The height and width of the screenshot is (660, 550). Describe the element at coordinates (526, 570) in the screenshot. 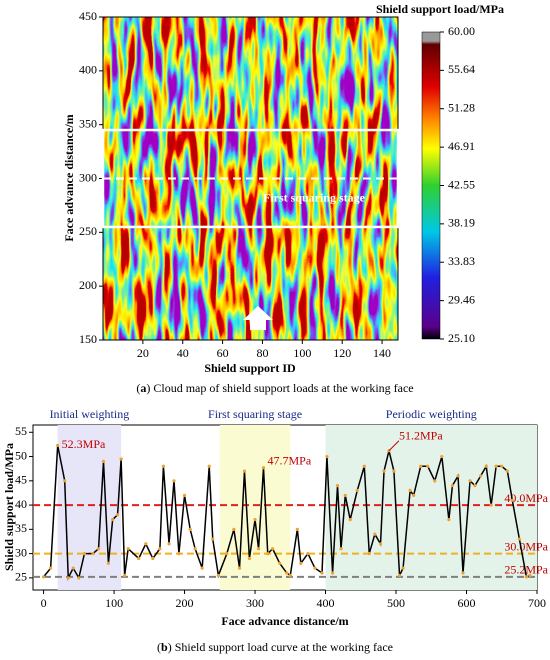

I see `reference-label: 25.2MPa` at that location.